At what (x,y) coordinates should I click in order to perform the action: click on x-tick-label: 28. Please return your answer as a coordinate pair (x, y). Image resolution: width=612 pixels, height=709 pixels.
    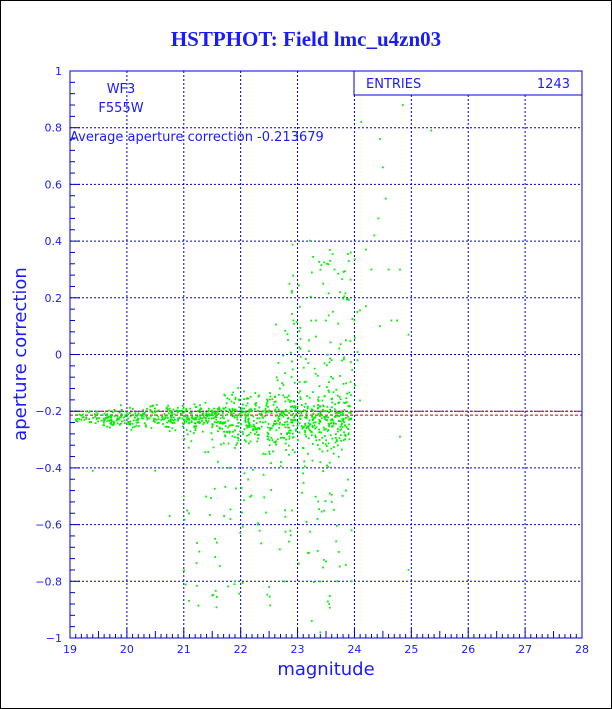
    Looking at the image, I should click on (582, 649).